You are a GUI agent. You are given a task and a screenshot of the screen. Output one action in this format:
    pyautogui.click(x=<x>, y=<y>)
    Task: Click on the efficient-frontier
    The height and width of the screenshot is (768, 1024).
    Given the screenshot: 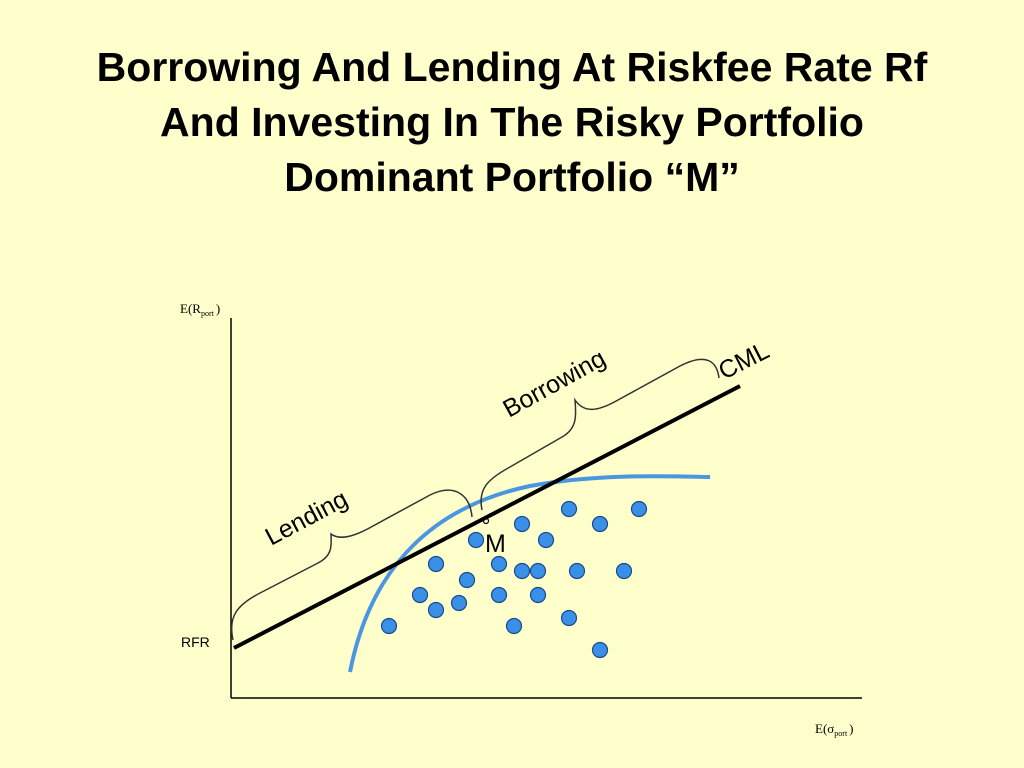 What is the action you would take?
    pyautogui.click(x=529, y=573)
    